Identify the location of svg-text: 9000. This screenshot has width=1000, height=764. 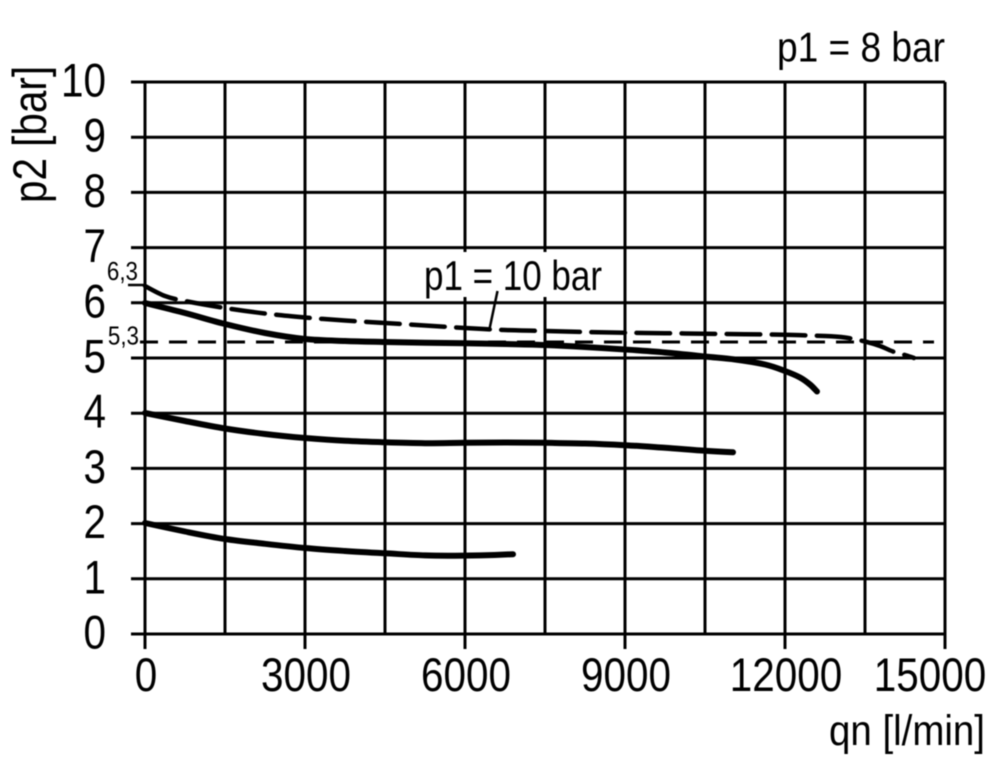
(626, 675).